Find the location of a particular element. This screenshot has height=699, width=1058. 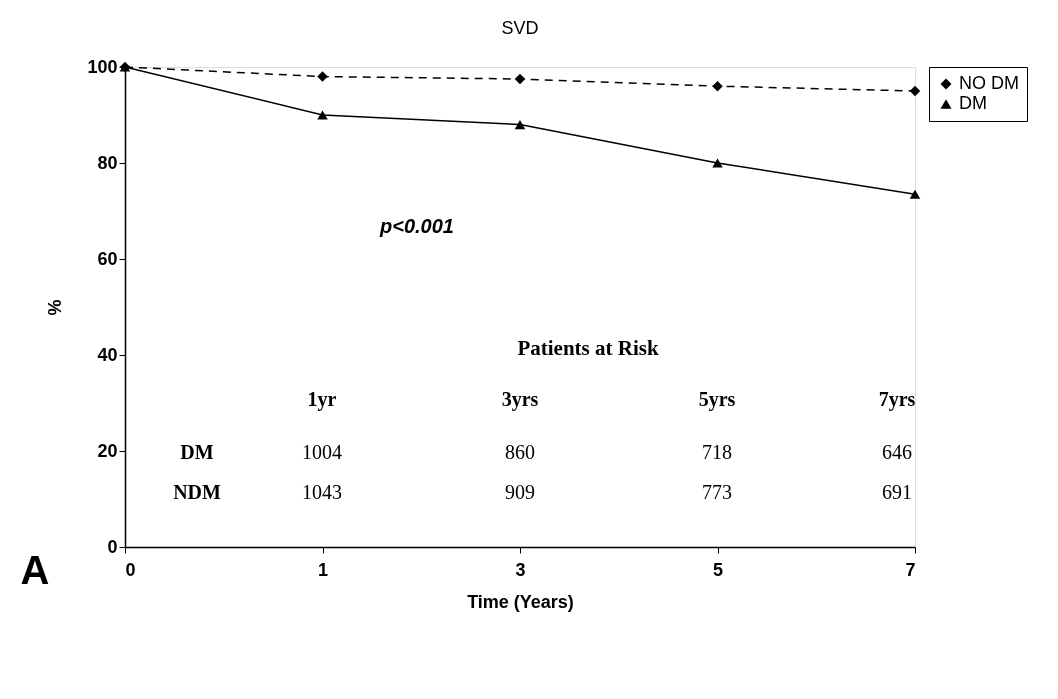

annotation: p<0.001 is located at coordinates (416, 226).